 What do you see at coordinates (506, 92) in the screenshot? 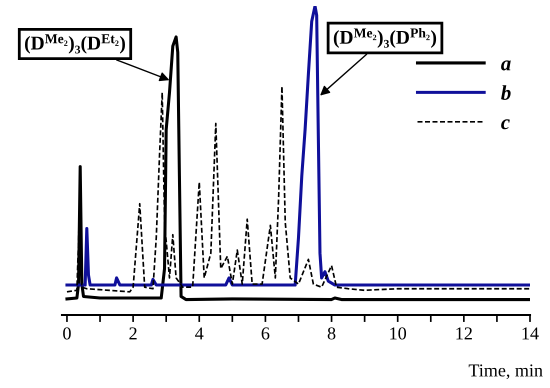
I see `legend-label: b` at bounding box center [506, 92].